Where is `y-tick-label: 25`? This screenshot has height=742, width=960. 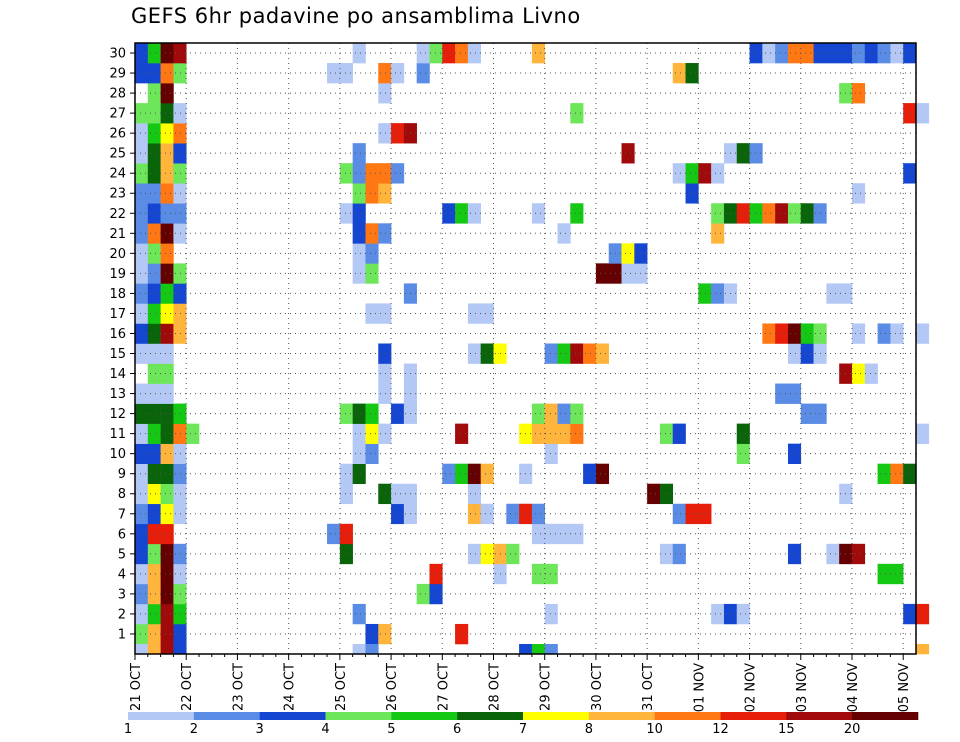 y-tick-label: 25 is located at coordinates (117, 154).